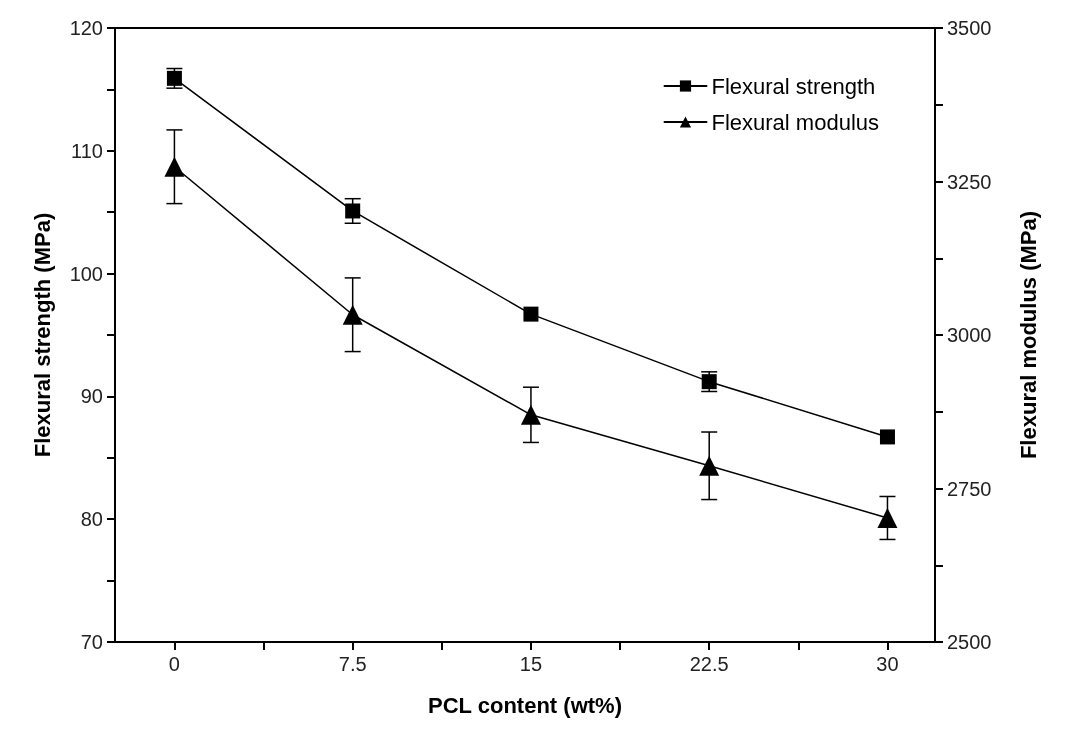  What do you see at coordinates (91, 519) in the screenshot?
I see `y-tick-label: 80` at bounding box center [91, 519].